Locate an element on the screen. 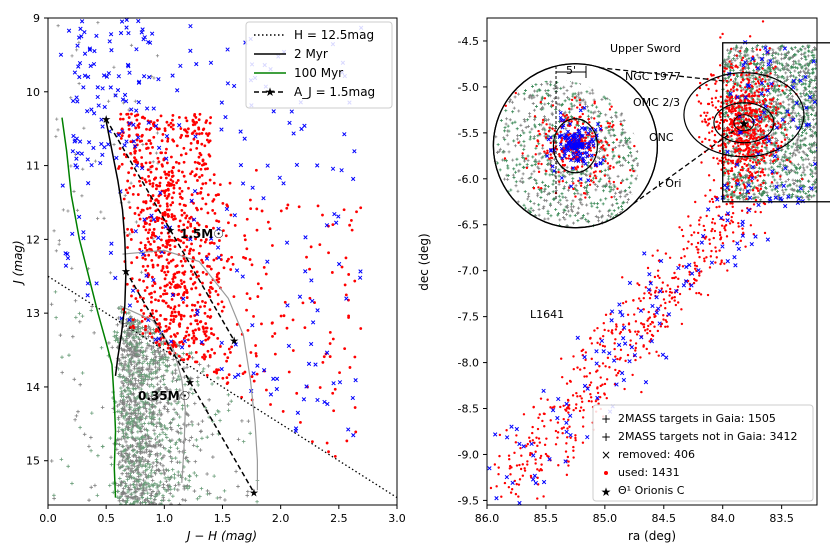 The width and height of the screenshot is (830, 558). y-tick-label: 10 is located at coordinates (33, 92).